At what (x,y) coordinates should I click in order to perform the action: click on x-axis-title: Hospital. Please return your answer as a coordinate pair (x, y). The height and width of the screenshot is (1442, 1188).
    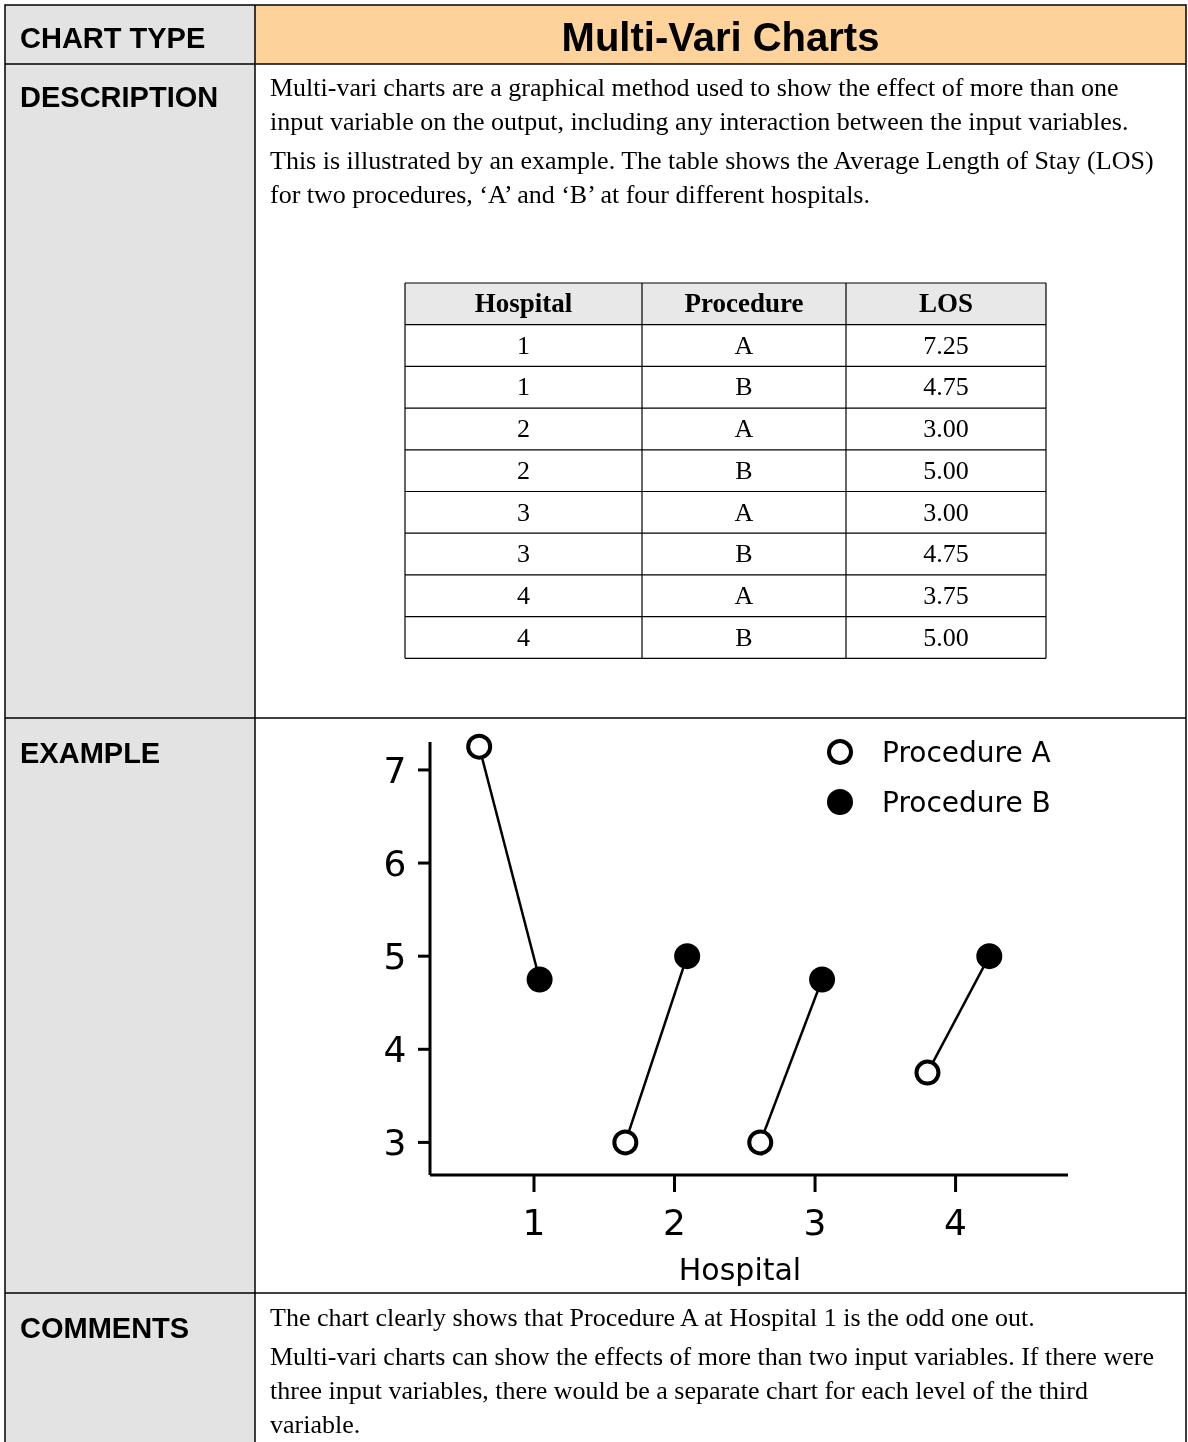
    Looking at the image, I should click on (740, 1269).